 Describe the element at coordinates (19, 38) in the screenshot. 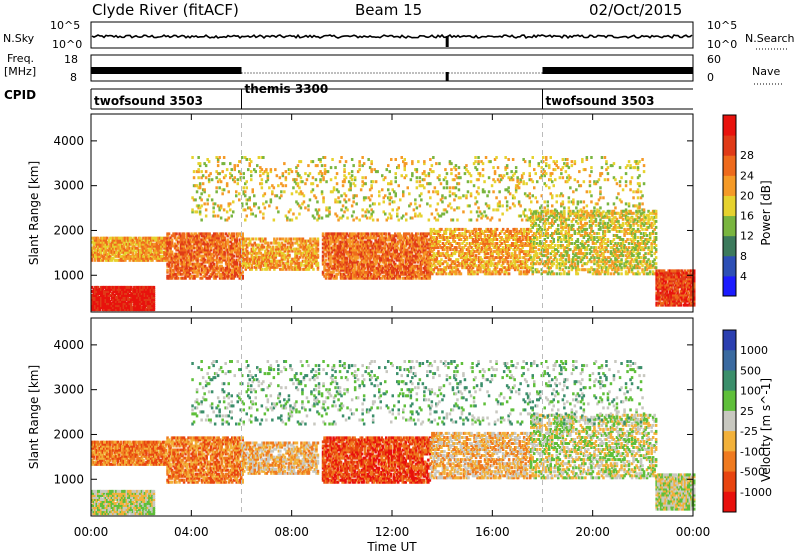

I see `noise-sky-label: N.Sky` at that location.